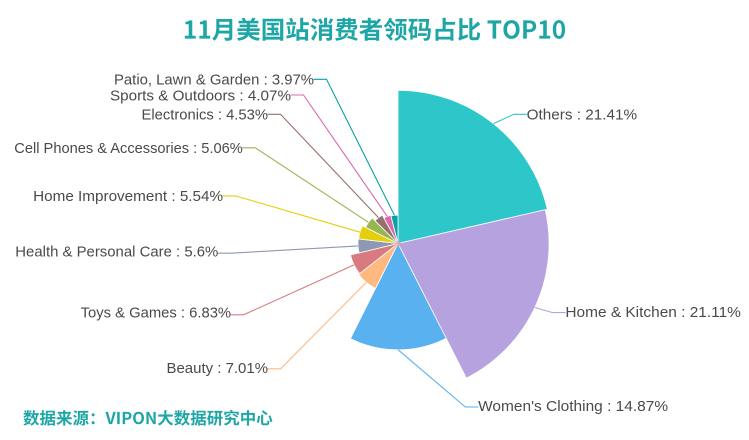 This screenshot has height=440, width=749. Describe the element at coordinates (200, 95) in the screenshot. I see `svg-text: Sports & Outdoors : 4.07%` at that location.